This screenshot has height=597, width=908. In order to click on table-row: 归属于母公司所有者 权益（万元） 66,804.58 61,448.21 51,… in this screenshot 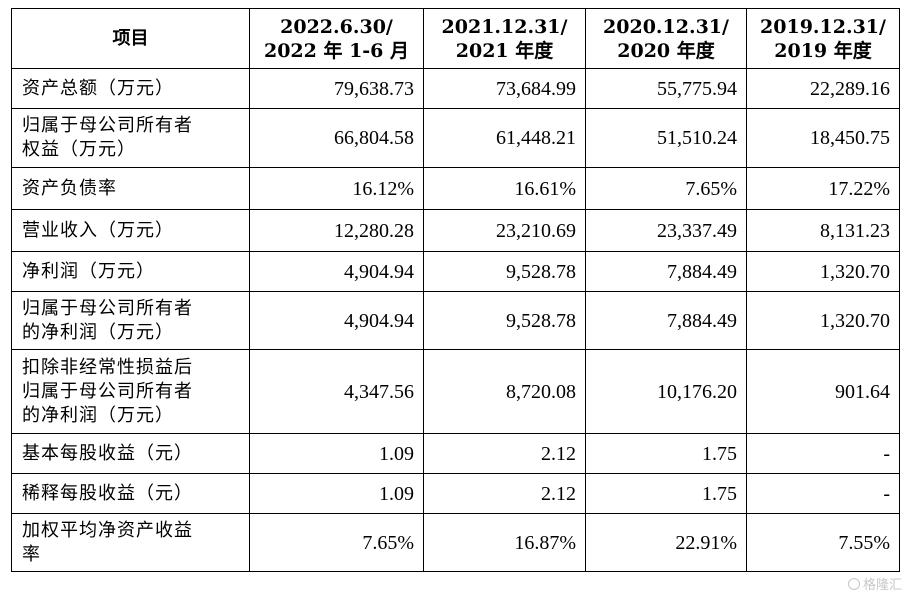, I will do `click(455, 138)`.